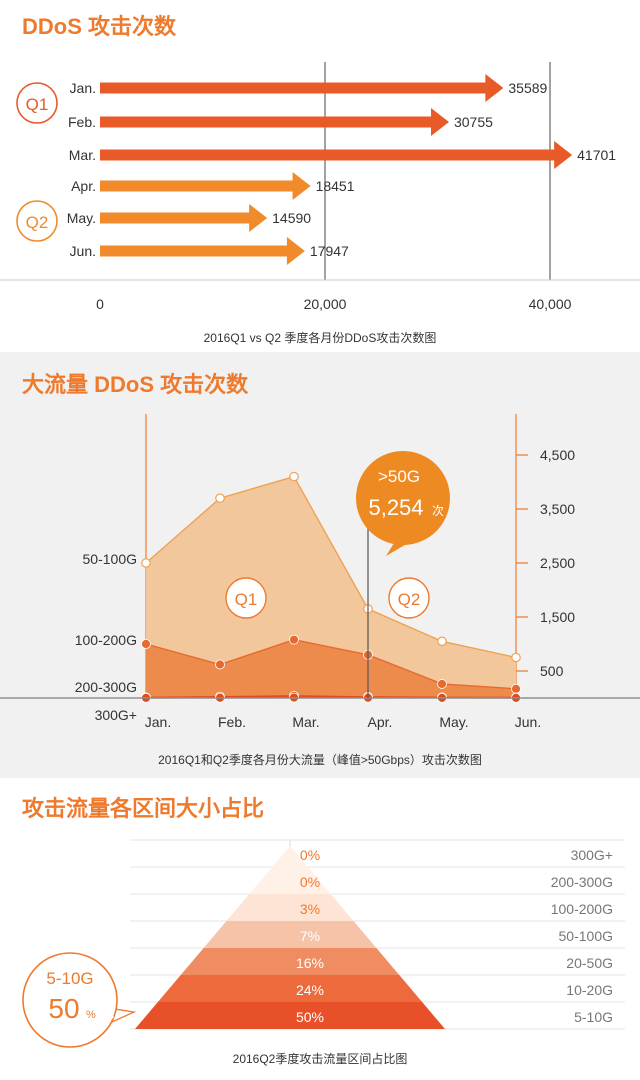  Describe the element at coordinates (589, 990) in the screenshot. I see `funnel-range-label: 10-20G` at that location.